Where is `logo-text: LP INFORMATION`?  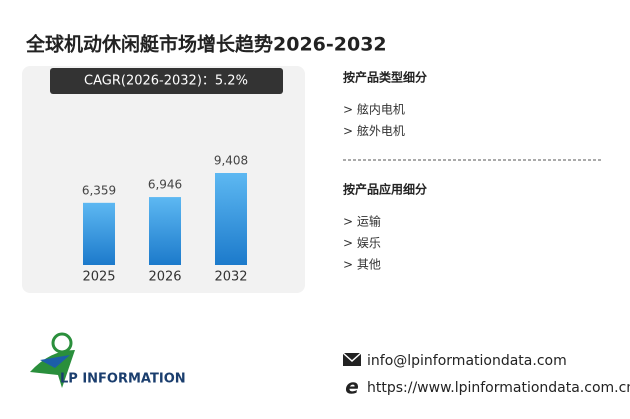 logo-text: LP INFORMATION is located at coordinates (123, 379).